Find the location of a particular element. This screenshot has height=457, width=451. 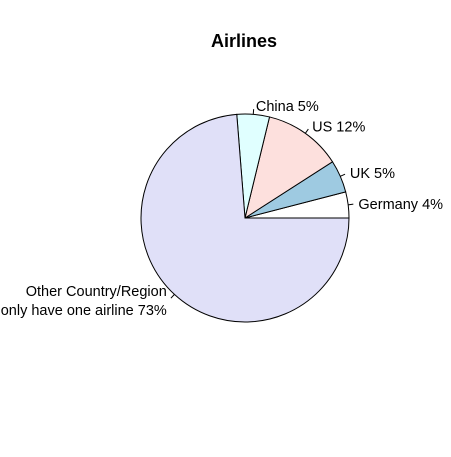

slice-label: China 5% is located at coordinates (287, 107).